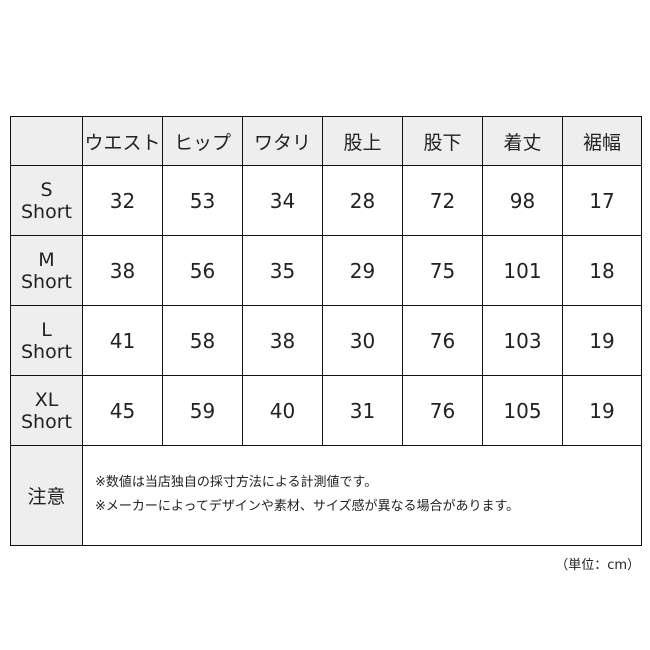  I want to click on measurement-cell: 75, so click(442, 270).